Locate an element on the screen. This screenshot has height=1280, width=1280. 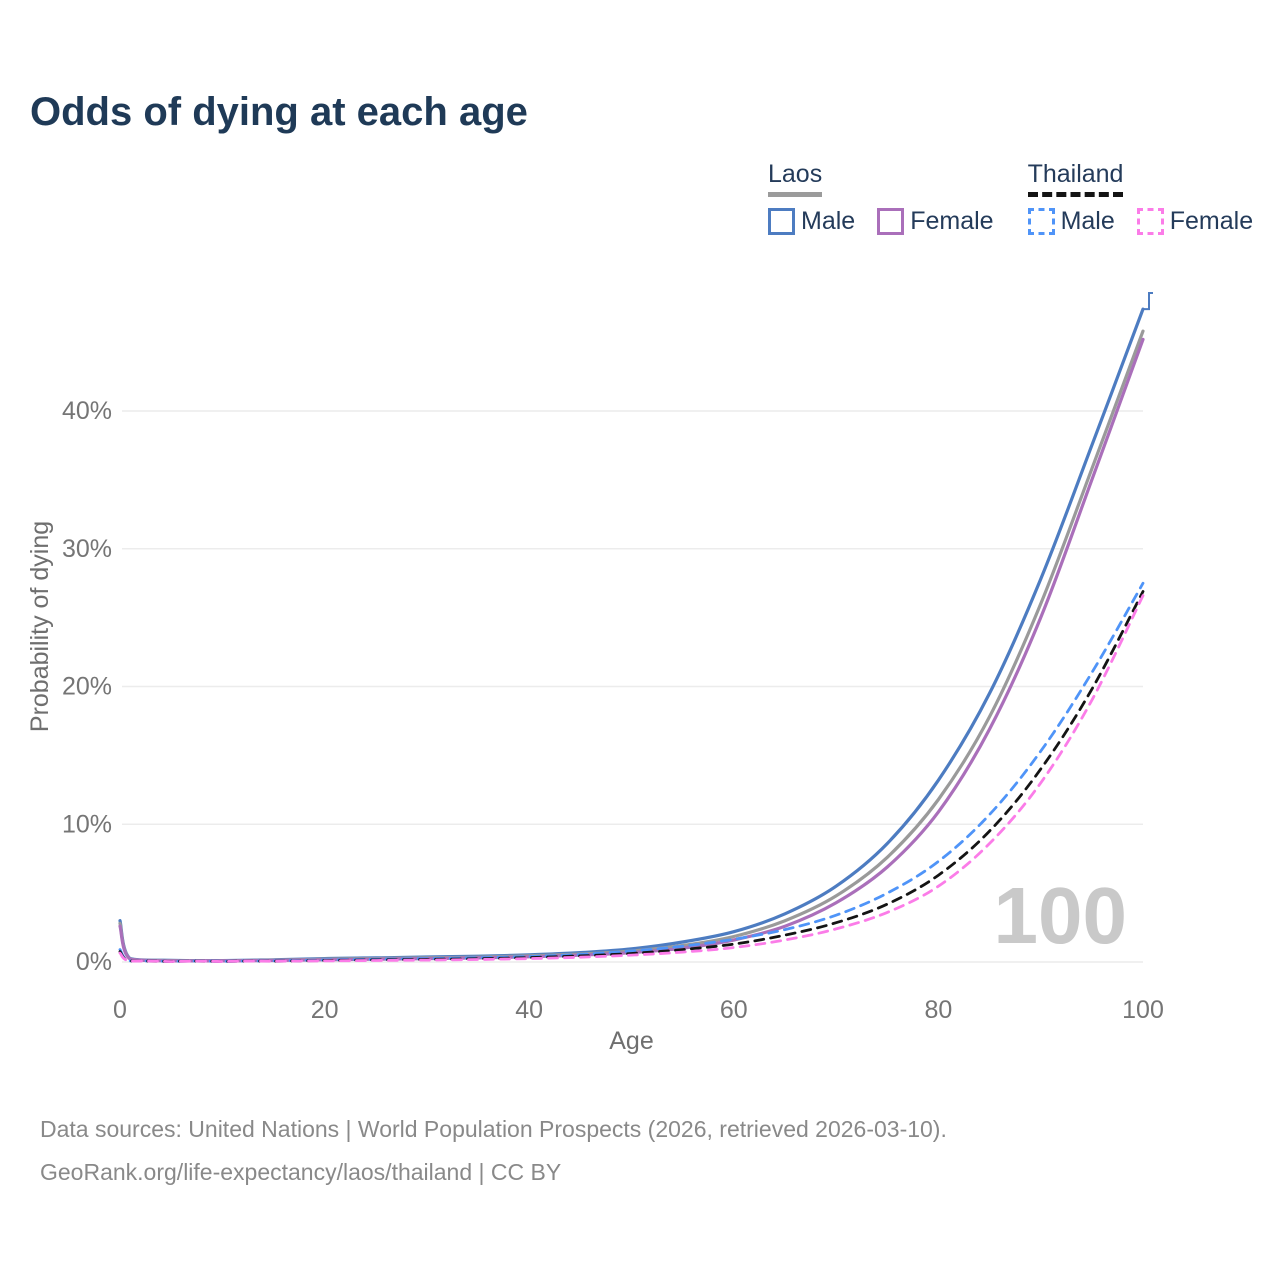
y-tick-label: 20% is located at coordinates (87, 687).